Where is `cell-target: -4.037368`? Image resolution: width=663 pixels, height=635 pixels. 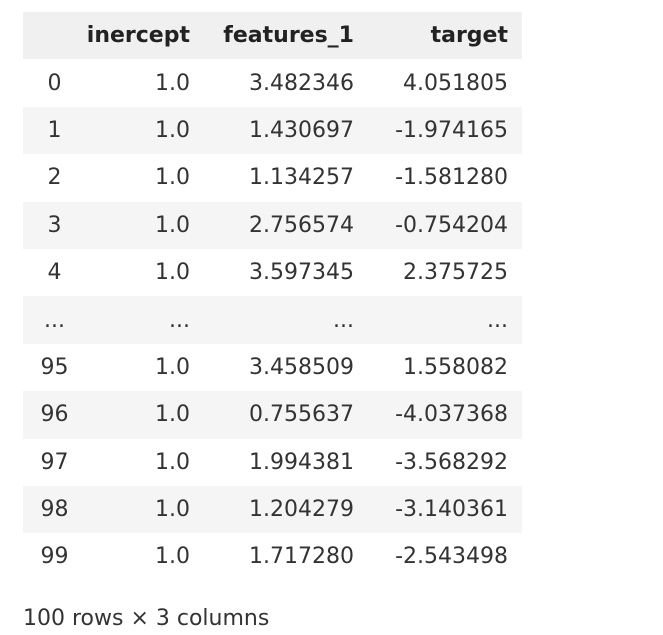
cell-target: -4.037368 is located at coordinates (451, 415).